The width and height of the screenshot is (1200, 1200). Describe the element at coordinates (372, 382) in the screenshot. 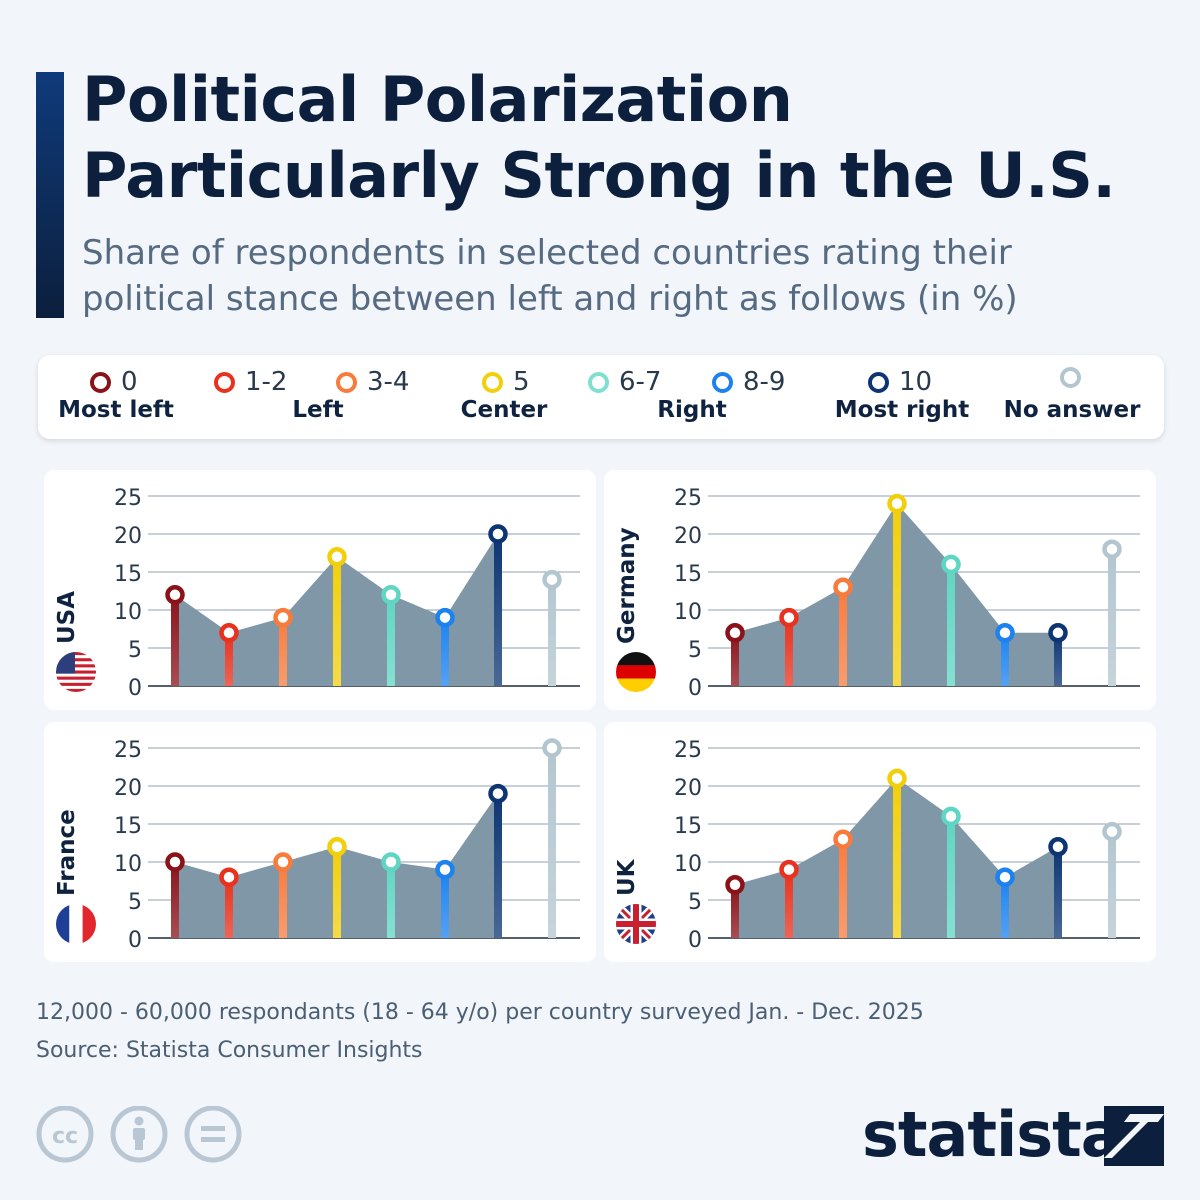

I see `legend-item-3-4: 3-4` at that location.